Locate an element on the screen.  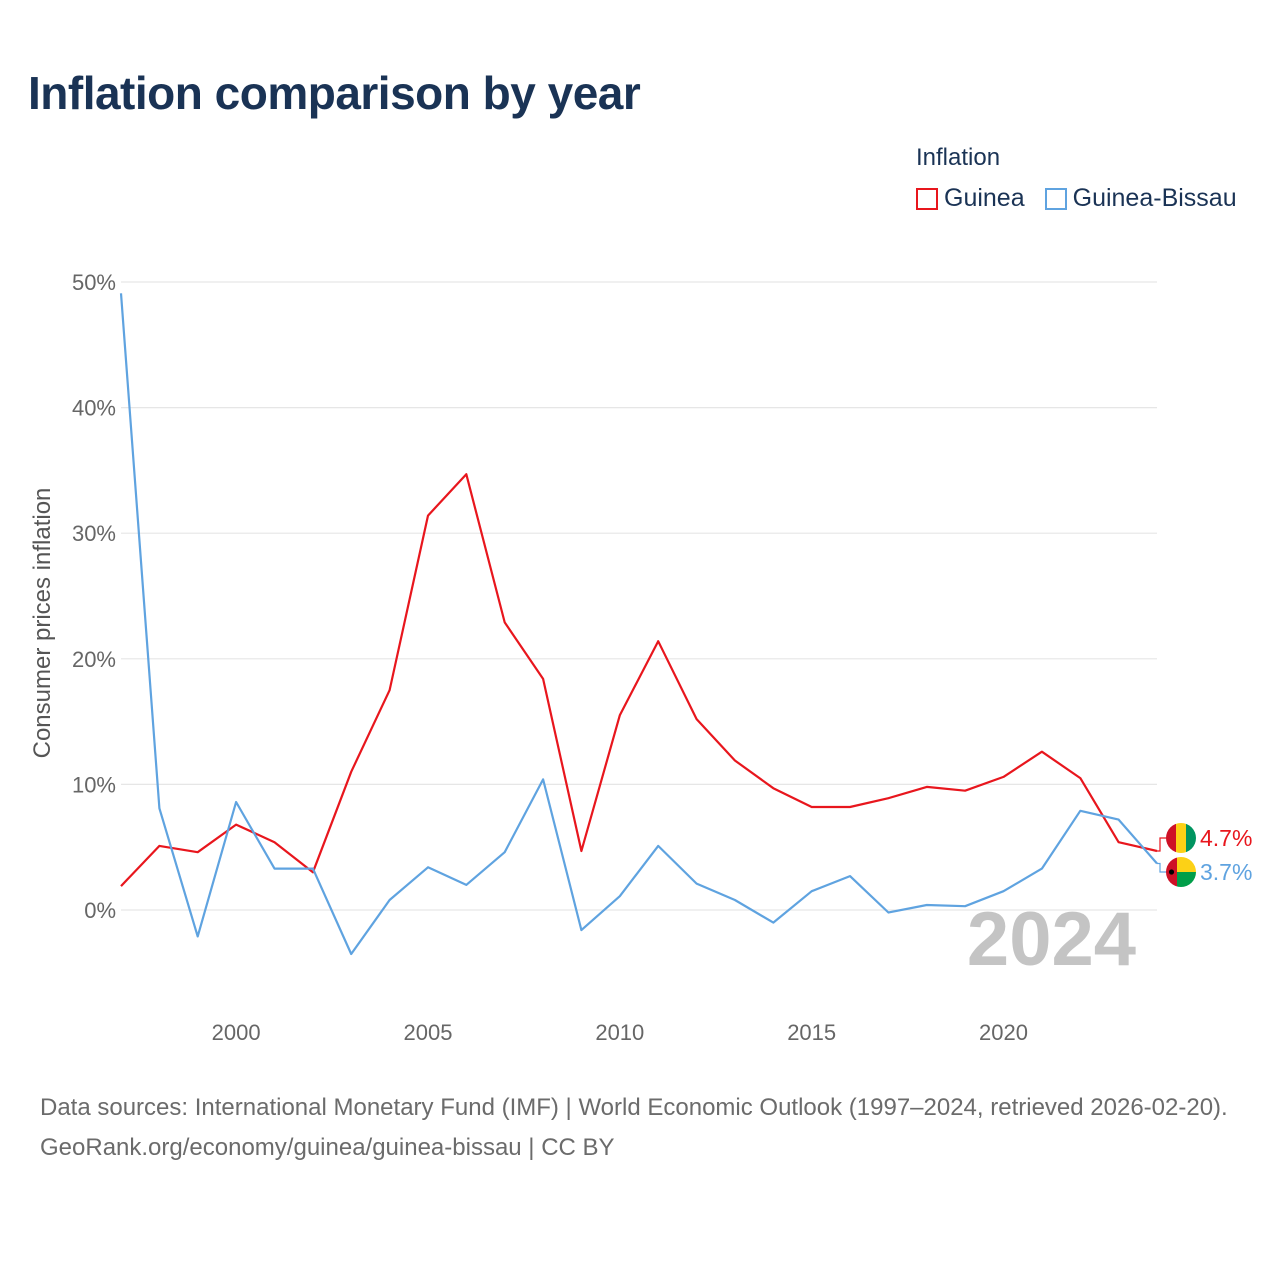
end-value-label: 4.7% is located at coordinates (1226, 838).